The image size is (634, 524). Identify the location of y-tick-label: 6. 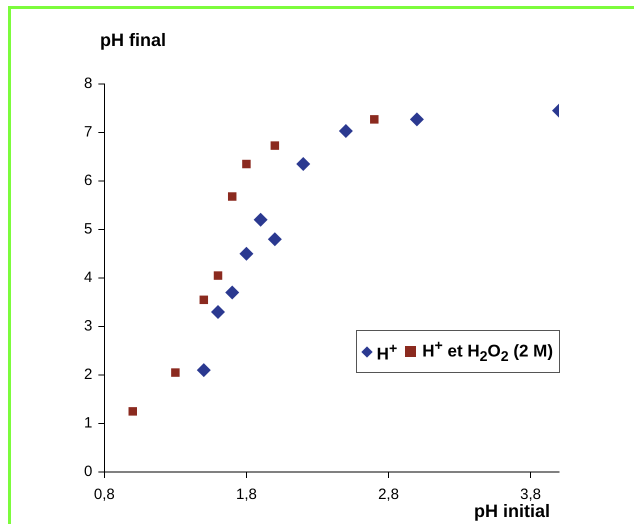
(88, 181).